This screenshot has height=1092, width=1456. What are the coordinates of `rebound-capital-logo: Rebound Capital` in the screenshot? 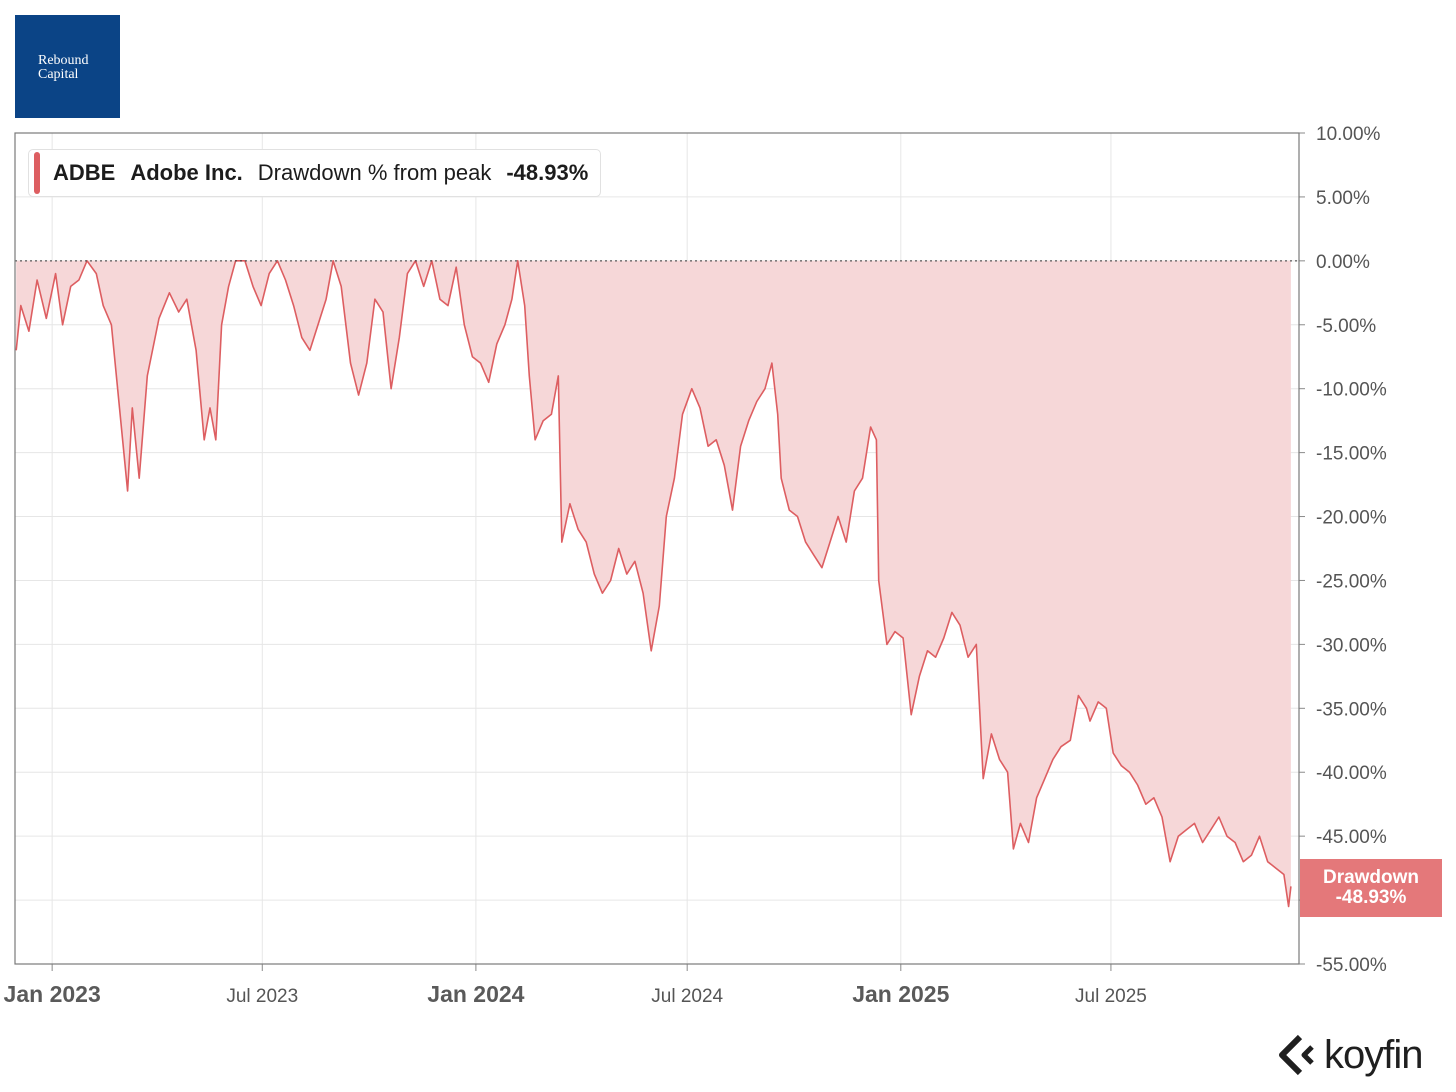 It's located at (67, 66).